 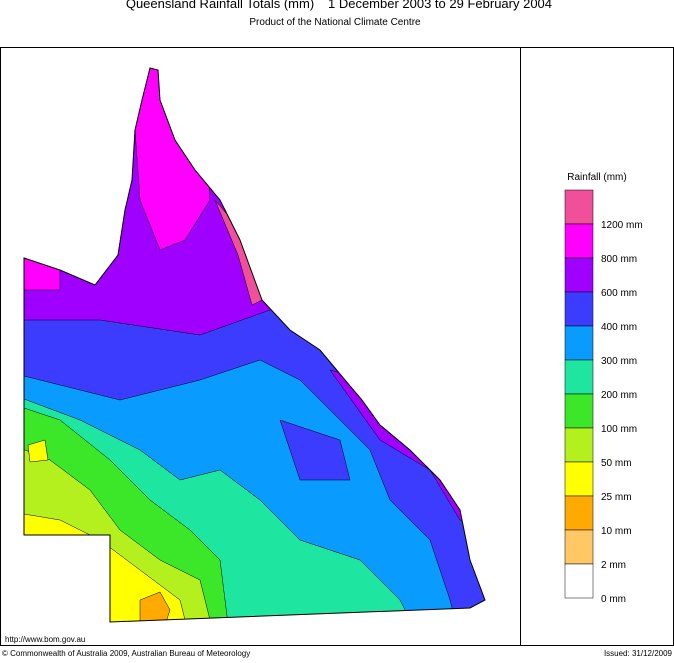 I want to click on legend-label: 600 mm, so click(x=619, y=293).